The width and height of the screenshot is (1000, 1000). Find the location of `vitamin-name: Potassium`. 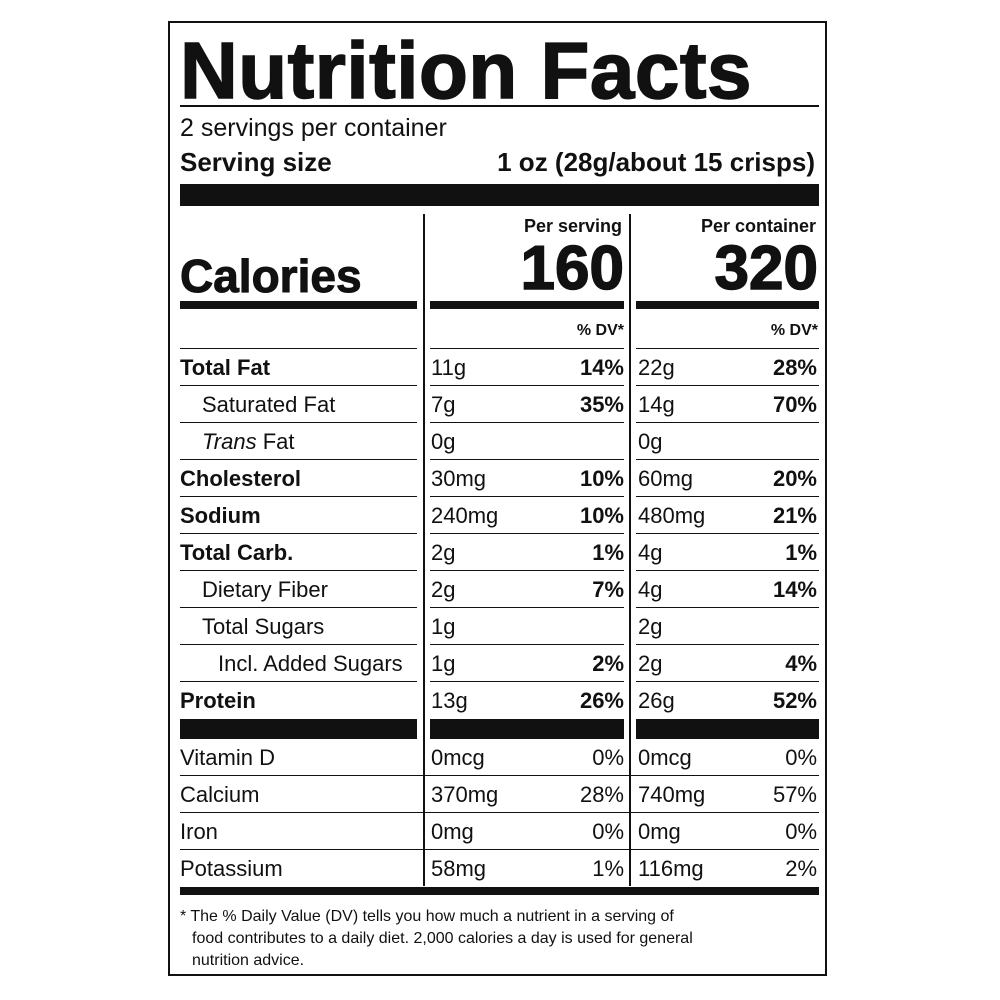

vitamin-name: Potassium is located at coordinates (231, 868).